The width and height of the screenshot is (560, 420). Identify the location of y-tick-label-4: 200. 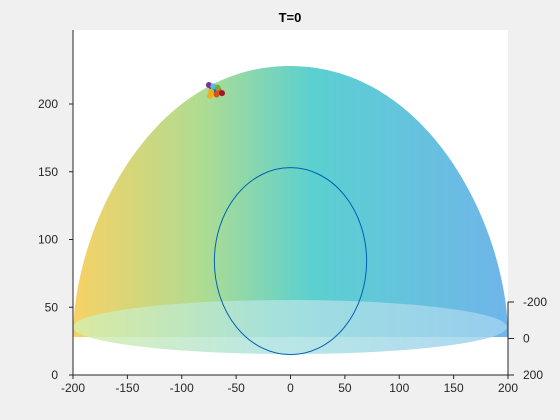
(48, 104).